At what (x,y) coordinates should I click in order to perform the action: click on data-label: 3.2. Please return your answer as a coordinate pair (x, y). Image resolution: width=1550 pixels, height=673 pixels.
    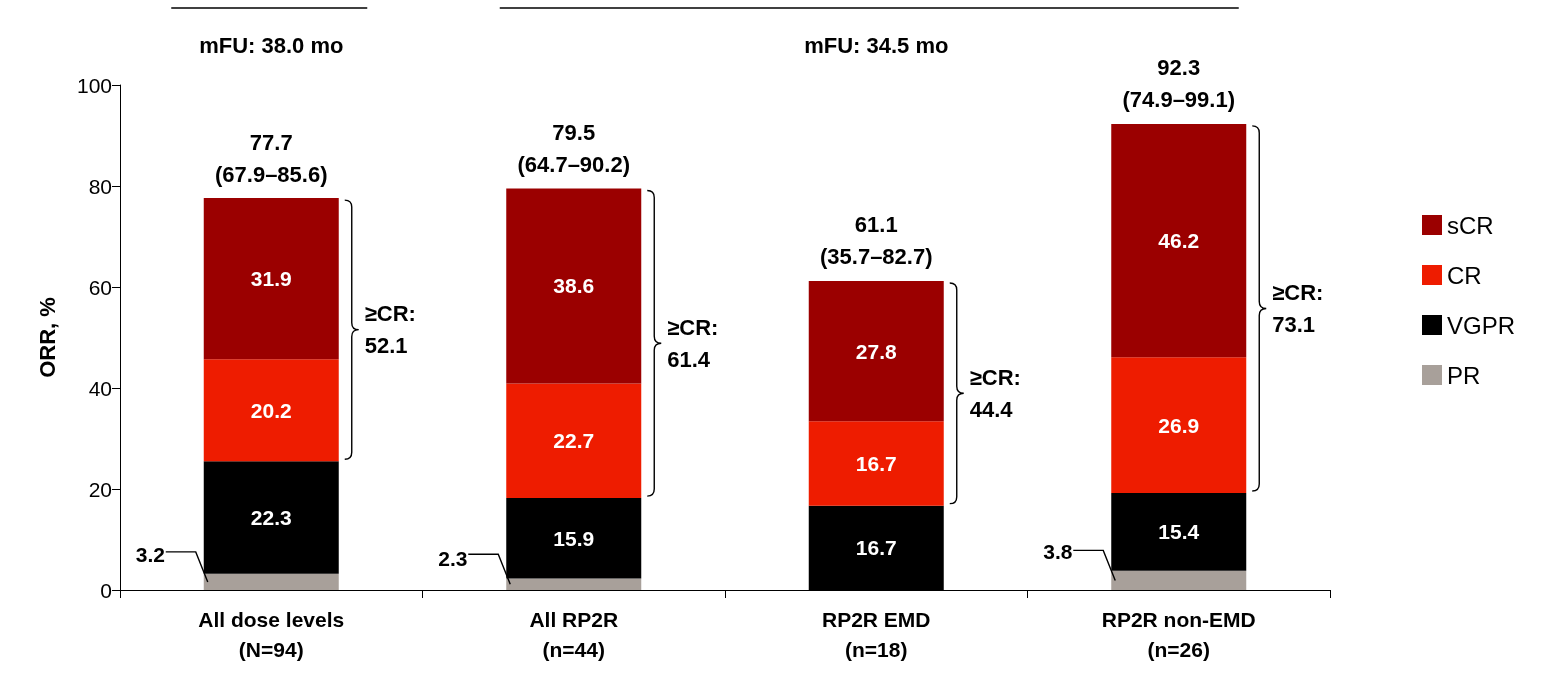
    Looking at the image, I should click on (150, 554).